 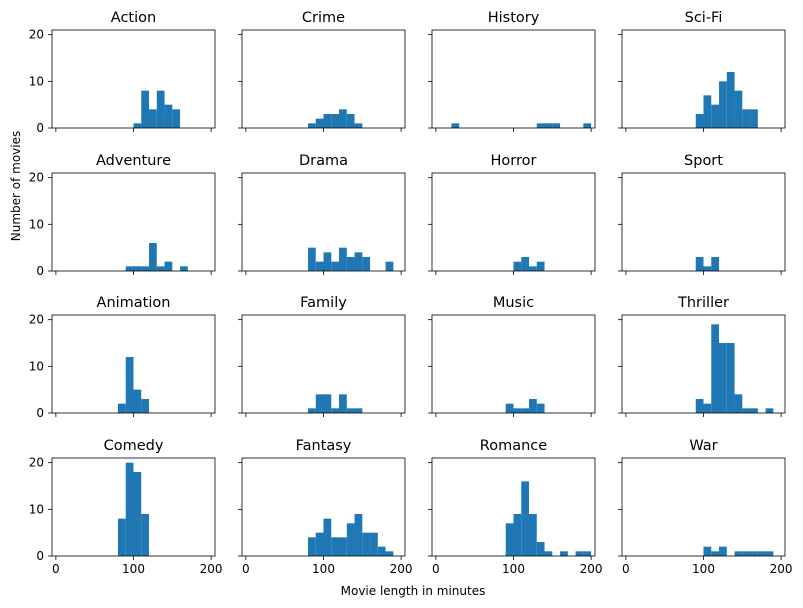 What do you see at coordinates (702, 71) in the screenshot?
I see `panel-sci-fi: Sci-Fi` at bounding box center [702, 71].